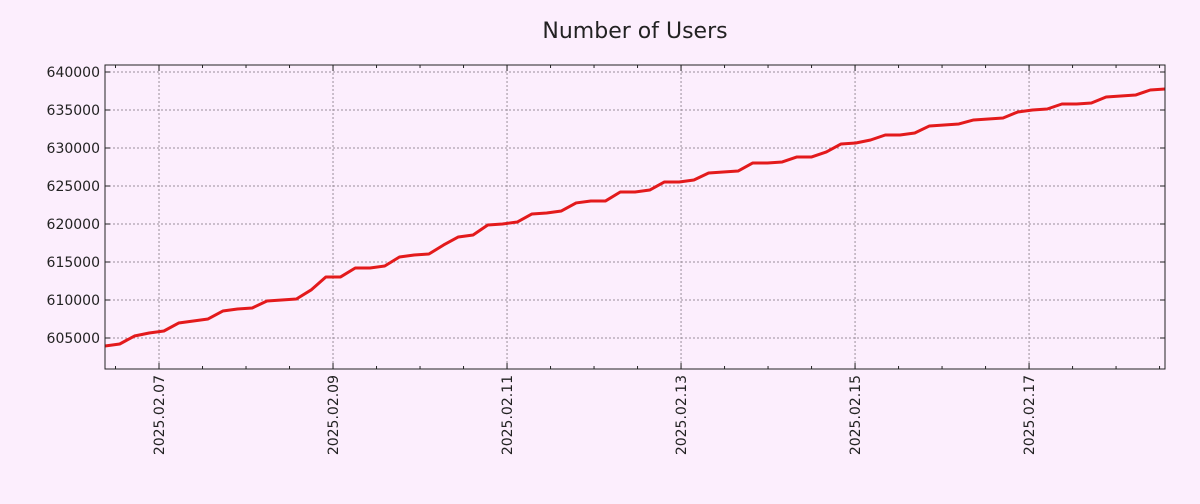 This screenshot has height=504, width=1200. I want to click on y-tick-label: 640000, so click(73, 73).